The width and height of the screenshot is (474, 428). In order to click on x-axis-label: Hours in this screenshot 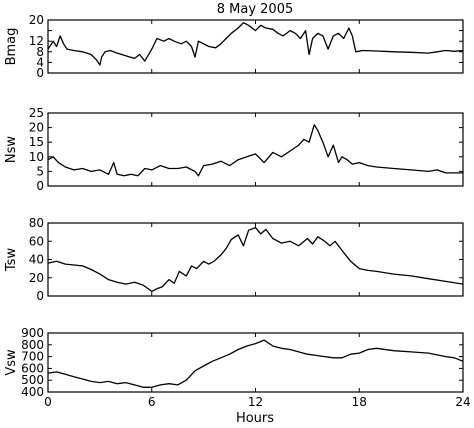, I will do `click(255, 418)`.